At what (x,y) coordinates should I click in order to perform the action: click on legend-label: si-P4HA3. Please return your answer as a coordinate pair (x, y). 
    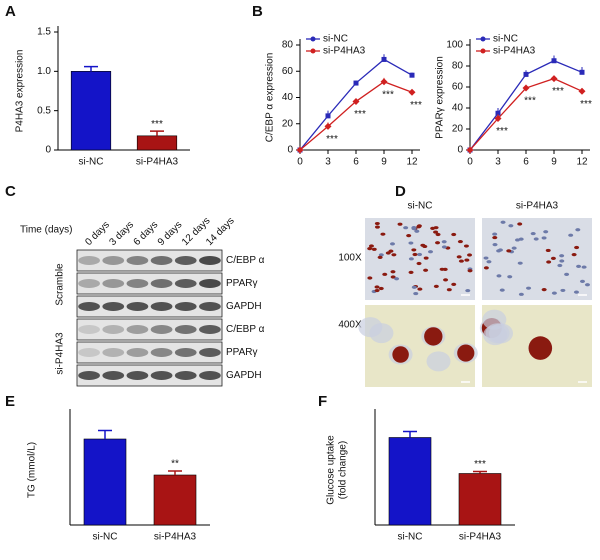
    Looking at the image, I should click on (514, 51).